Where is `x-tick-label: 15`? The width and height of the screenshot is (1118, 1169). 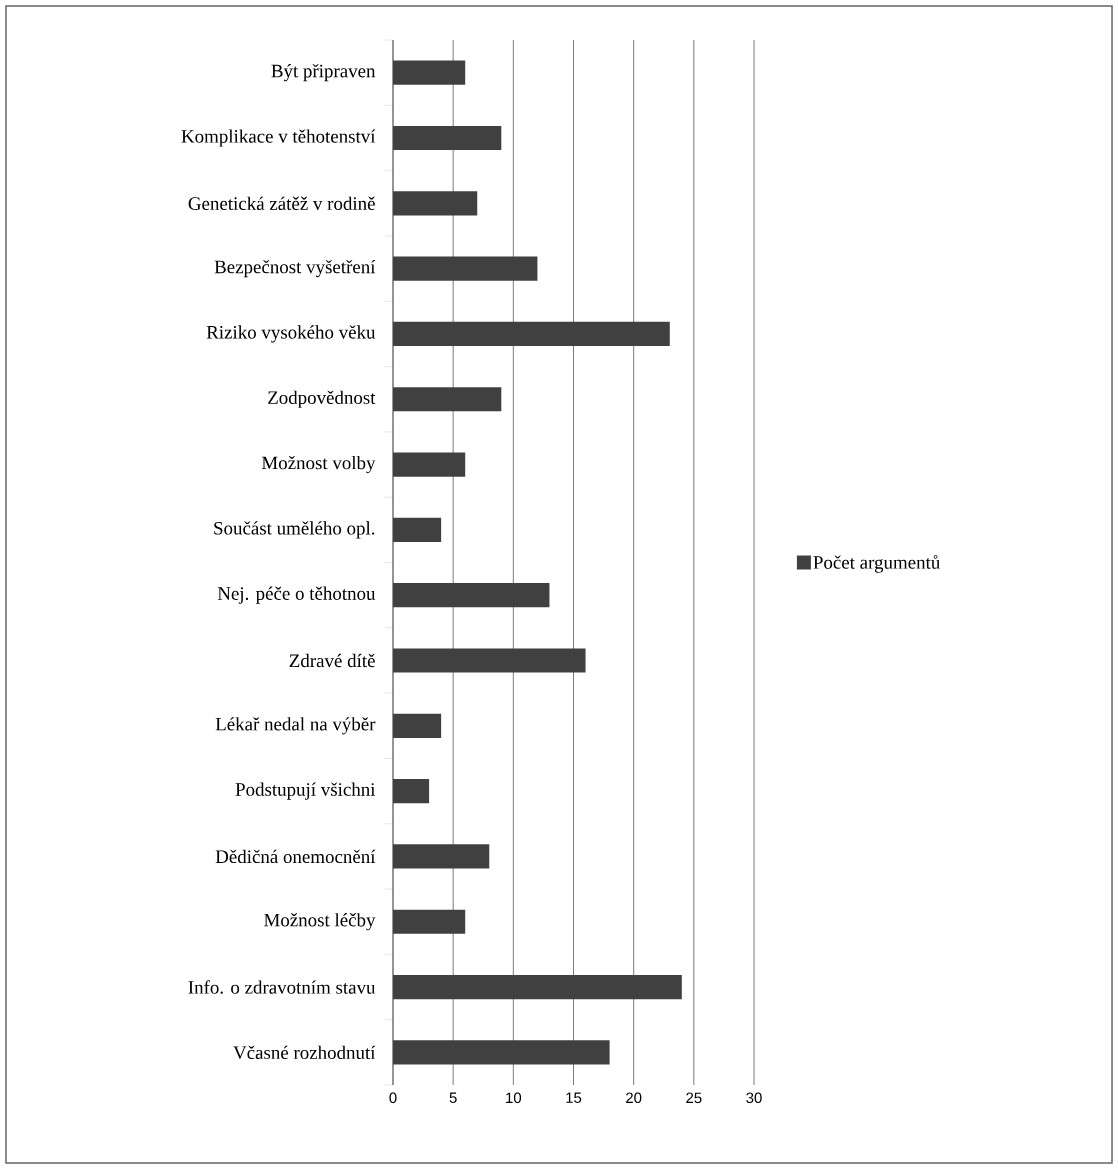
x-tick-label: 15 is located at coordinates (574, 1097).